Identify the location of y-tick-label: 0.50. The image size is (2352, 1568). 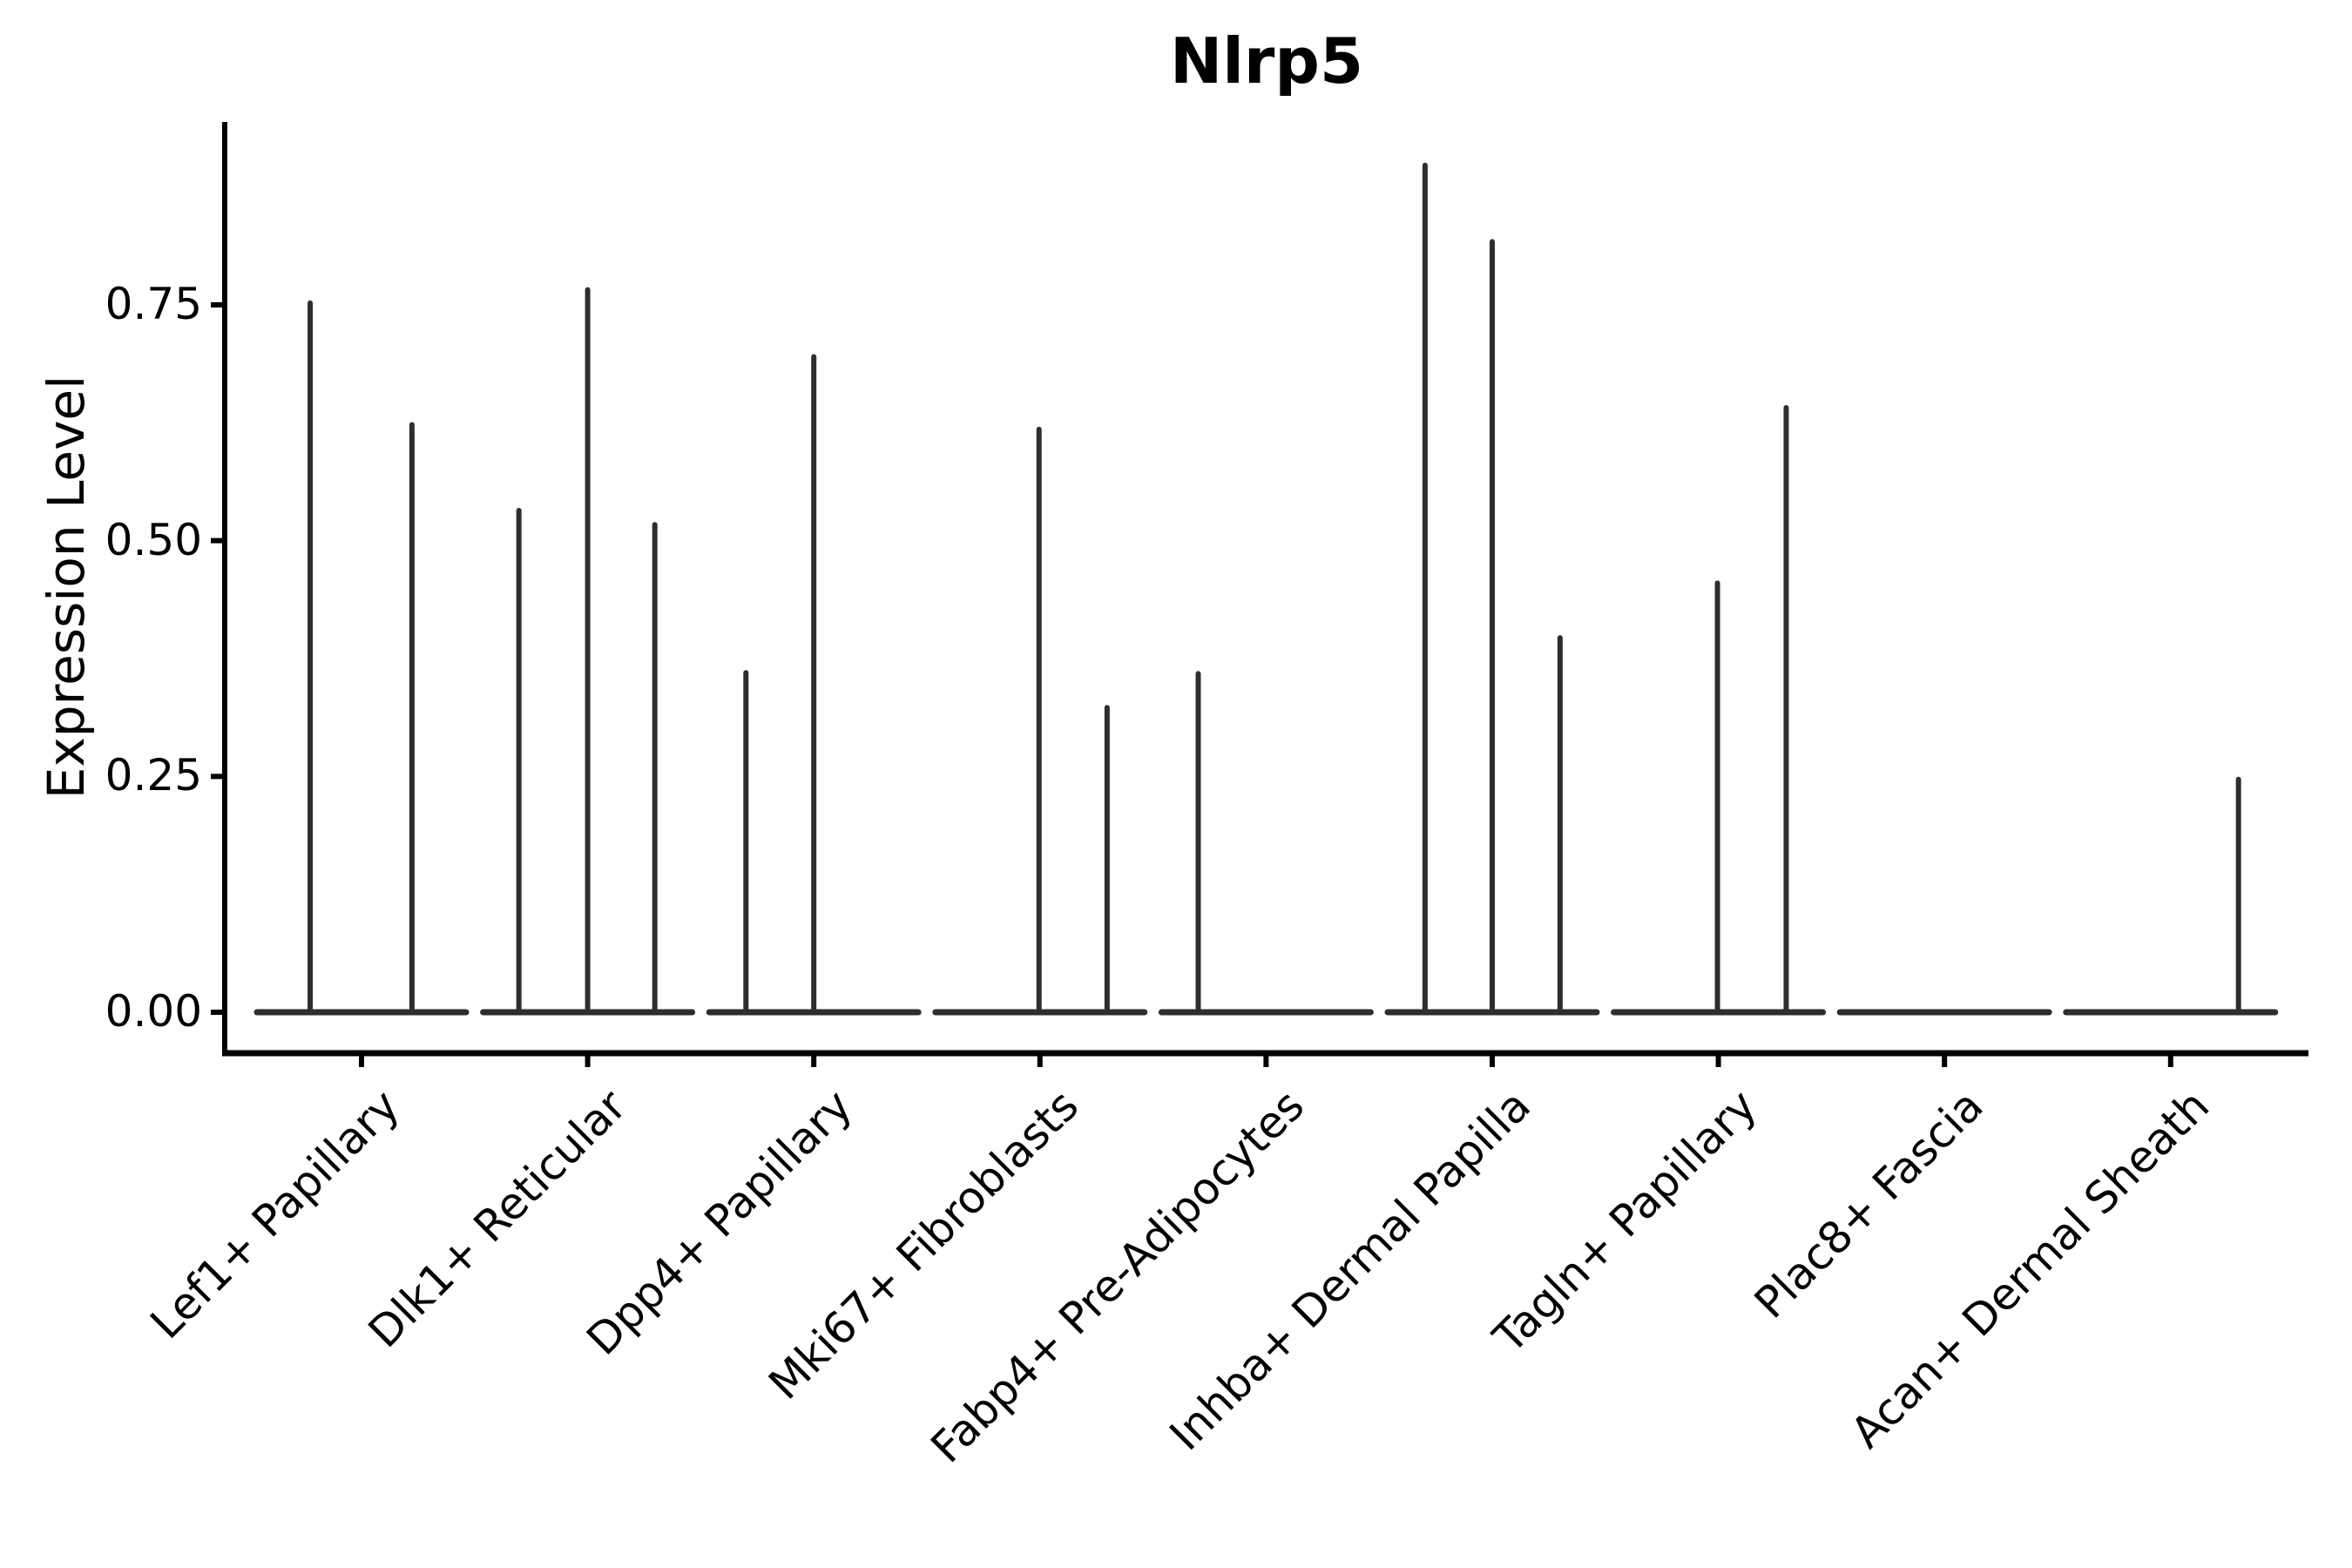
(153, 539).